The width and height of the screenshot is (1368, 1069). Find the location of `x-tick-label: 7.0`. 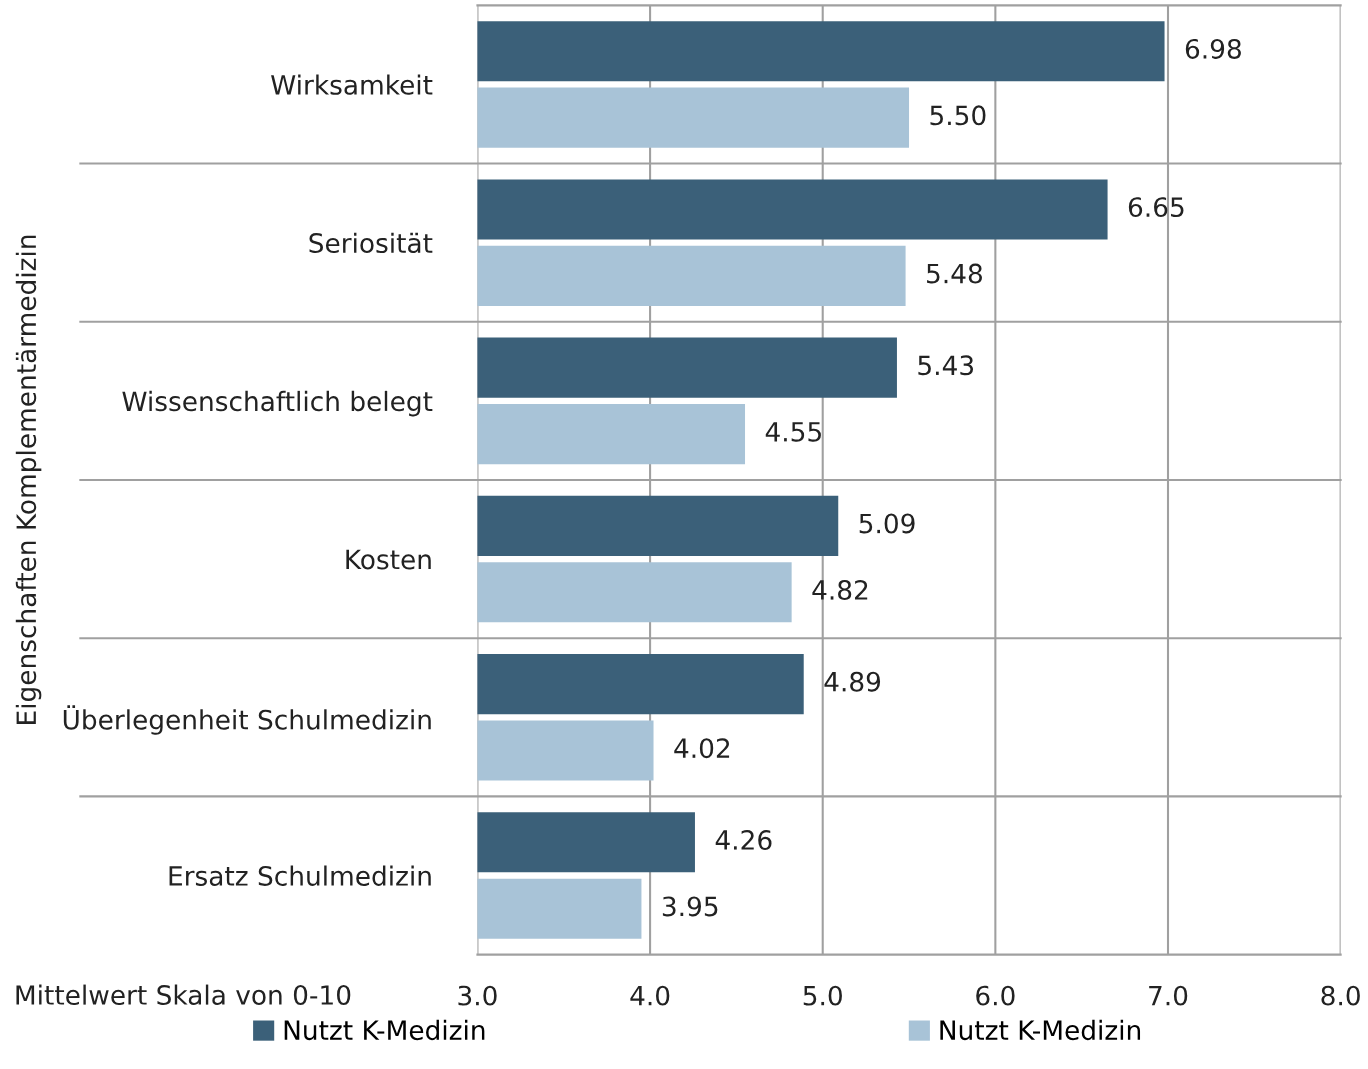

x-tick-label: 7.0 is located at coordinates (1168, 995).